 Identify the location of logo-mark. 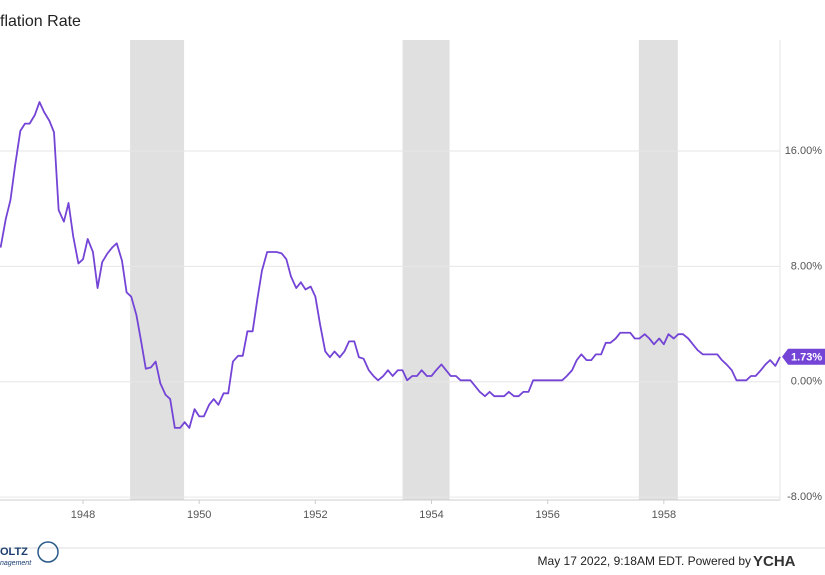
(48, 552).